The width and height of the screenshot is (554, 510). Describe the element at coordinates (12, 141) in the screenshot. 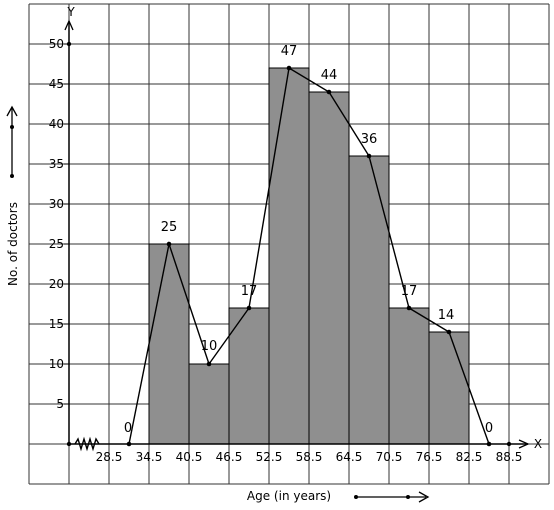

I see `y-direction-arrow` at that location.